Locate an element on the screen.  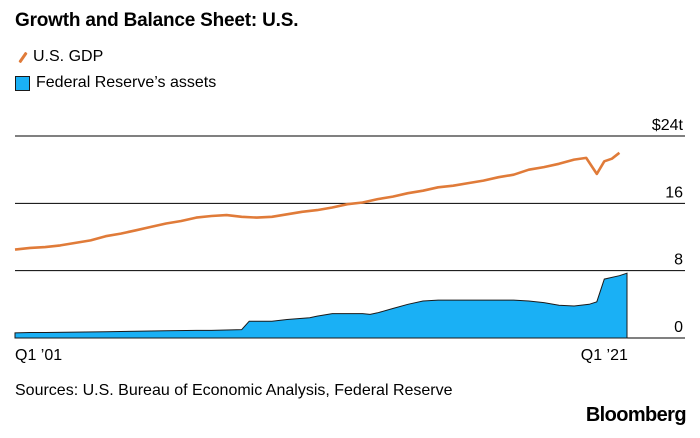
fed-assets-area is located at coordinates (321, 305).